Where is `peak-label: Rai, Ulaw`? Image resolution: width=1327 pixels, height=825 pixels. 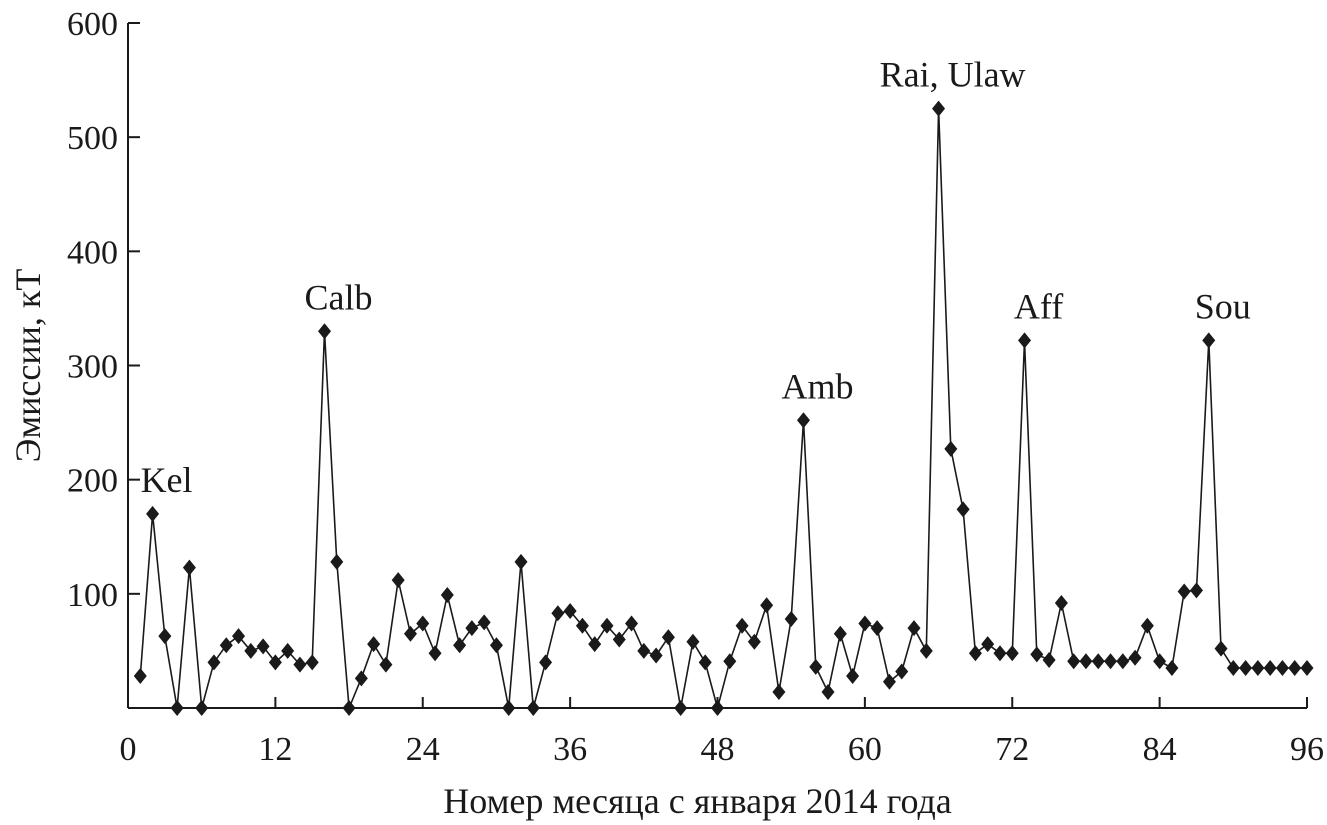
peak-label: Rai, Ulaw is located at coordinates (953, 75).